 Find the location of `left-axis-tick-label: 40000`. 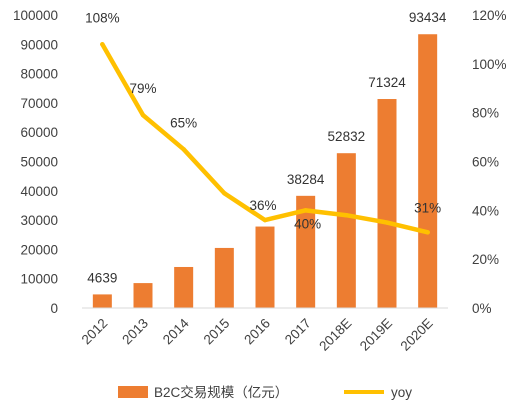

left-axis-tick-label: 40000 is located at coordinates (39, 191).